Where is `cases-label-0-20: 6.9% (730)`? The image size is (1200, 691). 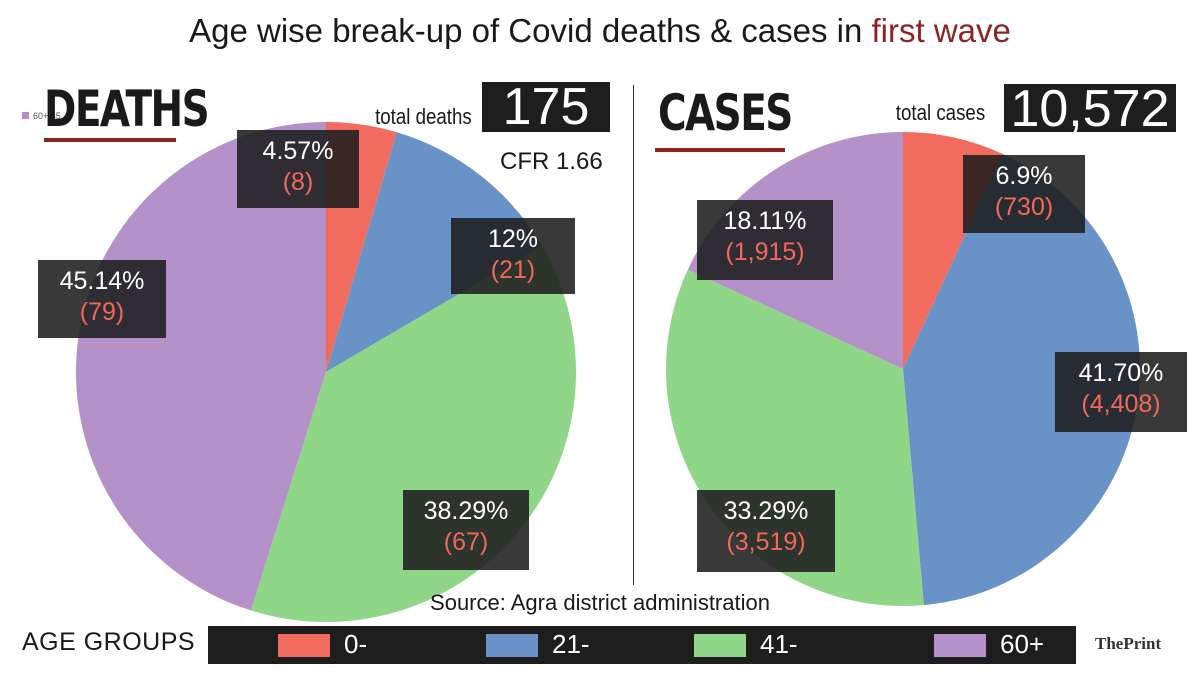 cases-label-0-20: 6.9% (730) is located at coordinates (1024, 194).